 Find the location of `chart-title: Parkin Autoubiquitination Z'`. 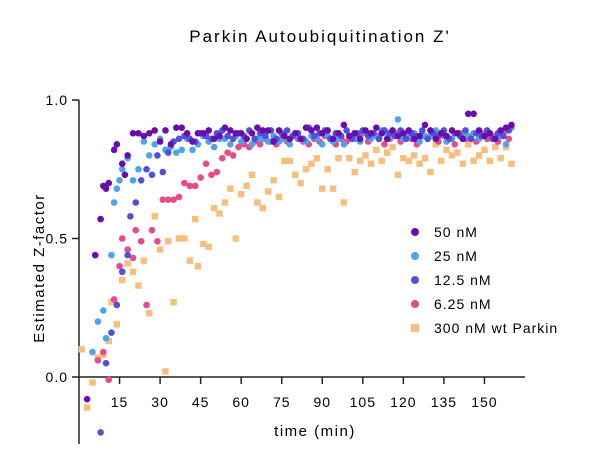

chart-title: Parkin Autoubiquitination Z' is located at coordinates (320, 36).